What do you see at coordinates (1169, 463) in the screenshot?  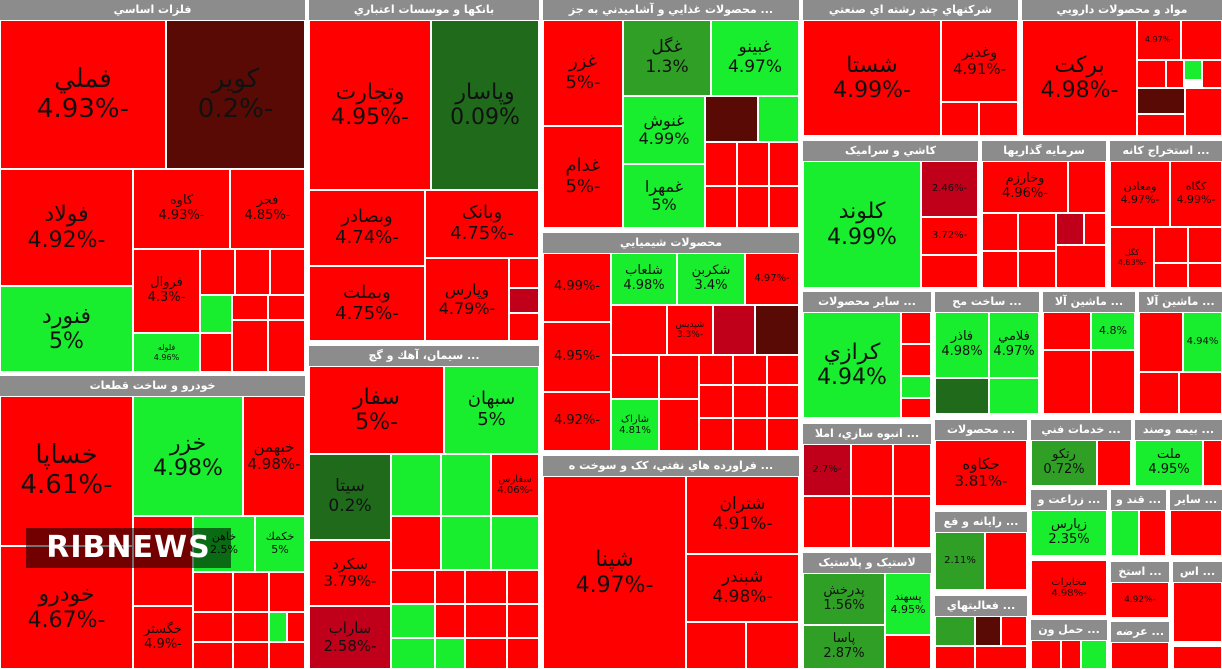 I see `tile-mellat: ملت 4.95%` at bounding box center [1169, 463].